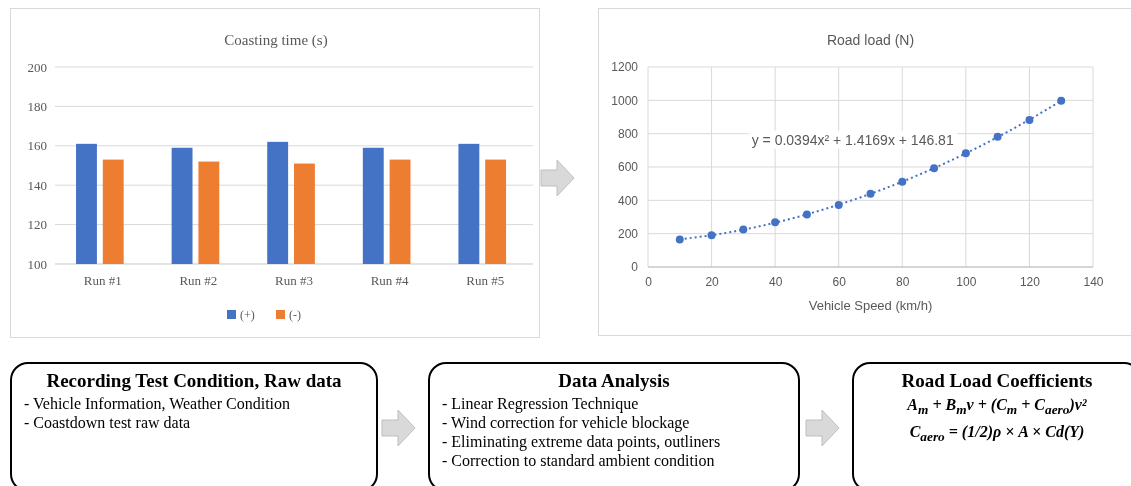 The image size is (1131, 486). What do you see at coordinates (628, 167) in the screenshot?
I see `y-tick-label: 600` at bounding box center [628, 167].